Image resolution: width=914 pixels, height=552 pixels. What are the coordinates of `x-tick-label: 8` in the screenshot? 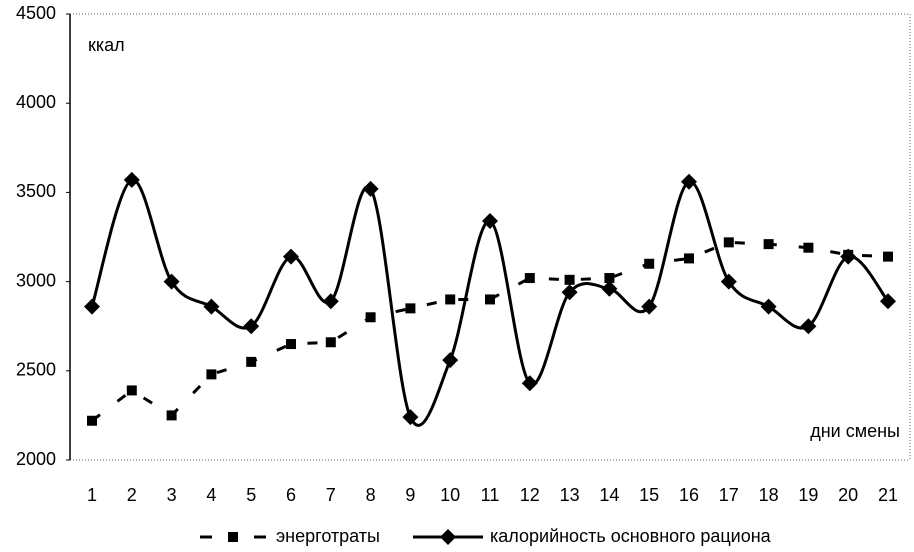 It's located at (371, 495).